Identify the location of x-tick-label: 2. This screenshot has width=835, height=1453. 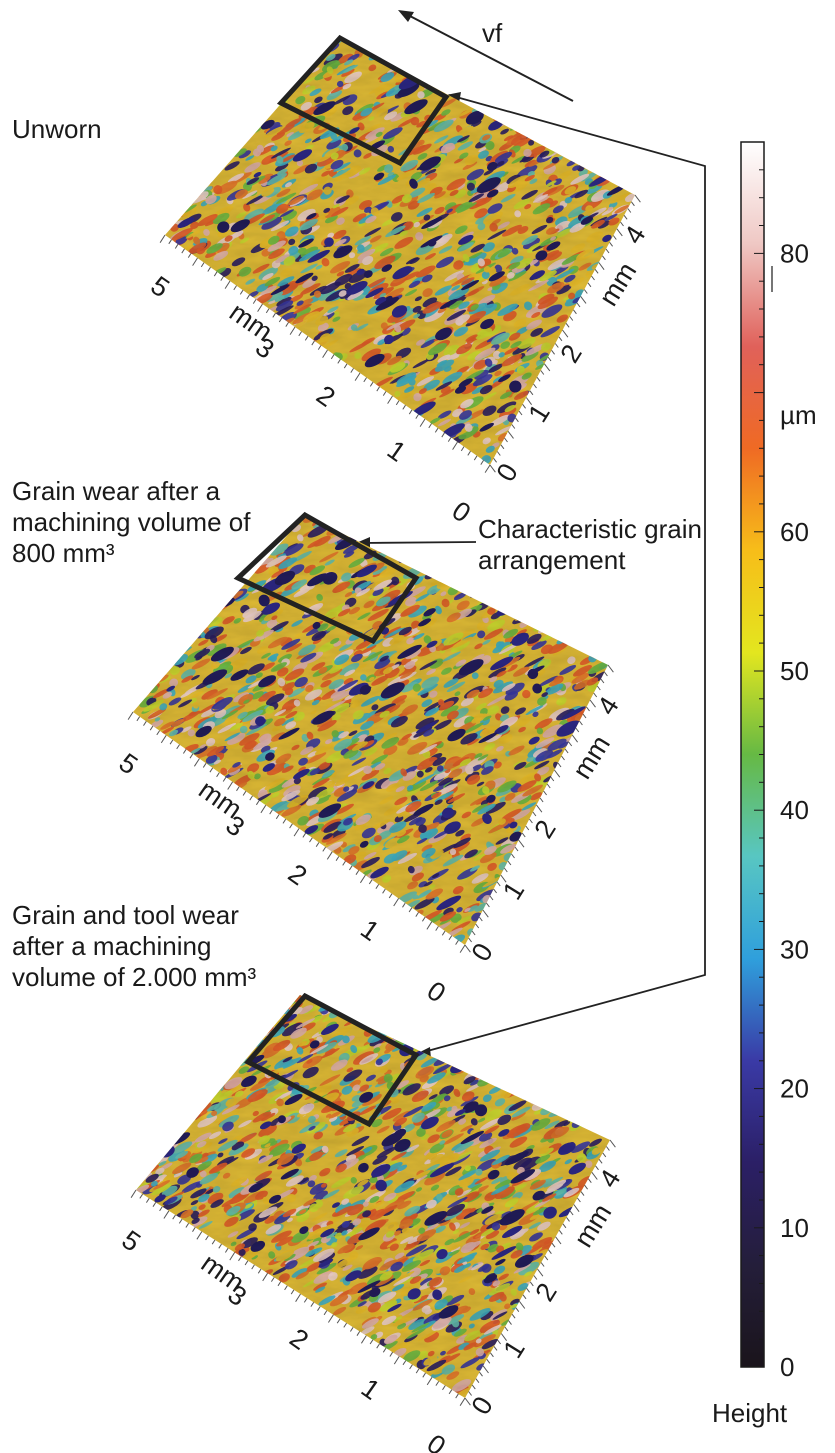
(298, 874).